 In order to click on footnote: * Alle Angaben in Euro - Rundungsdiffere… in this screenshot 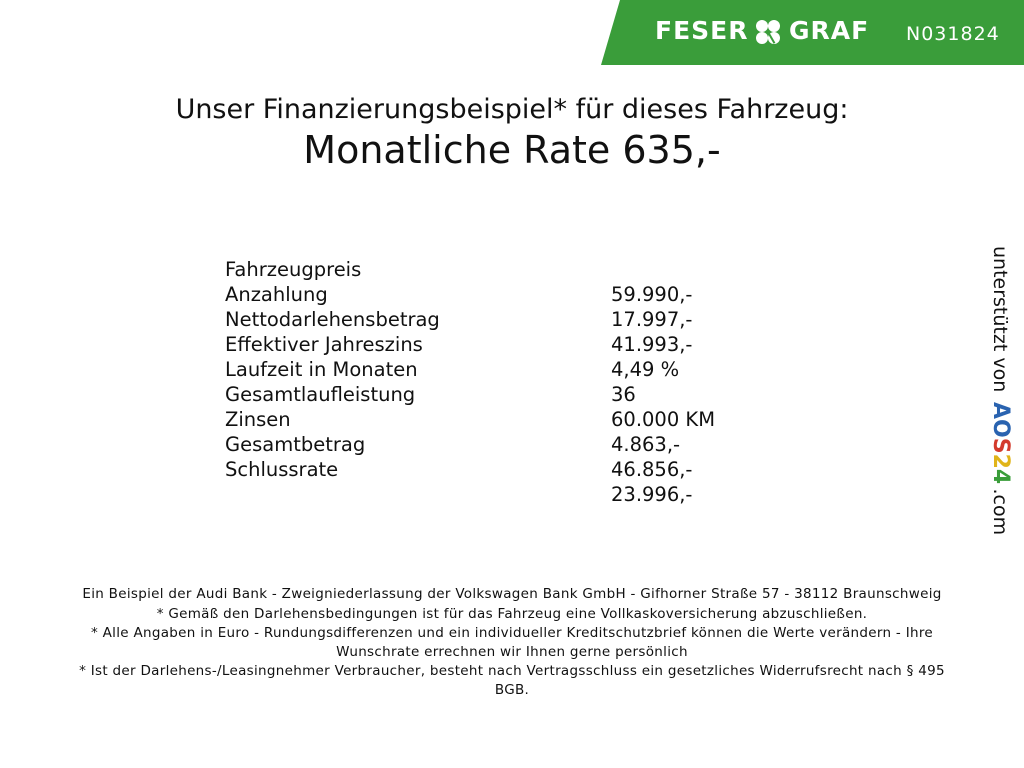, I will do `click(511, 642)`.